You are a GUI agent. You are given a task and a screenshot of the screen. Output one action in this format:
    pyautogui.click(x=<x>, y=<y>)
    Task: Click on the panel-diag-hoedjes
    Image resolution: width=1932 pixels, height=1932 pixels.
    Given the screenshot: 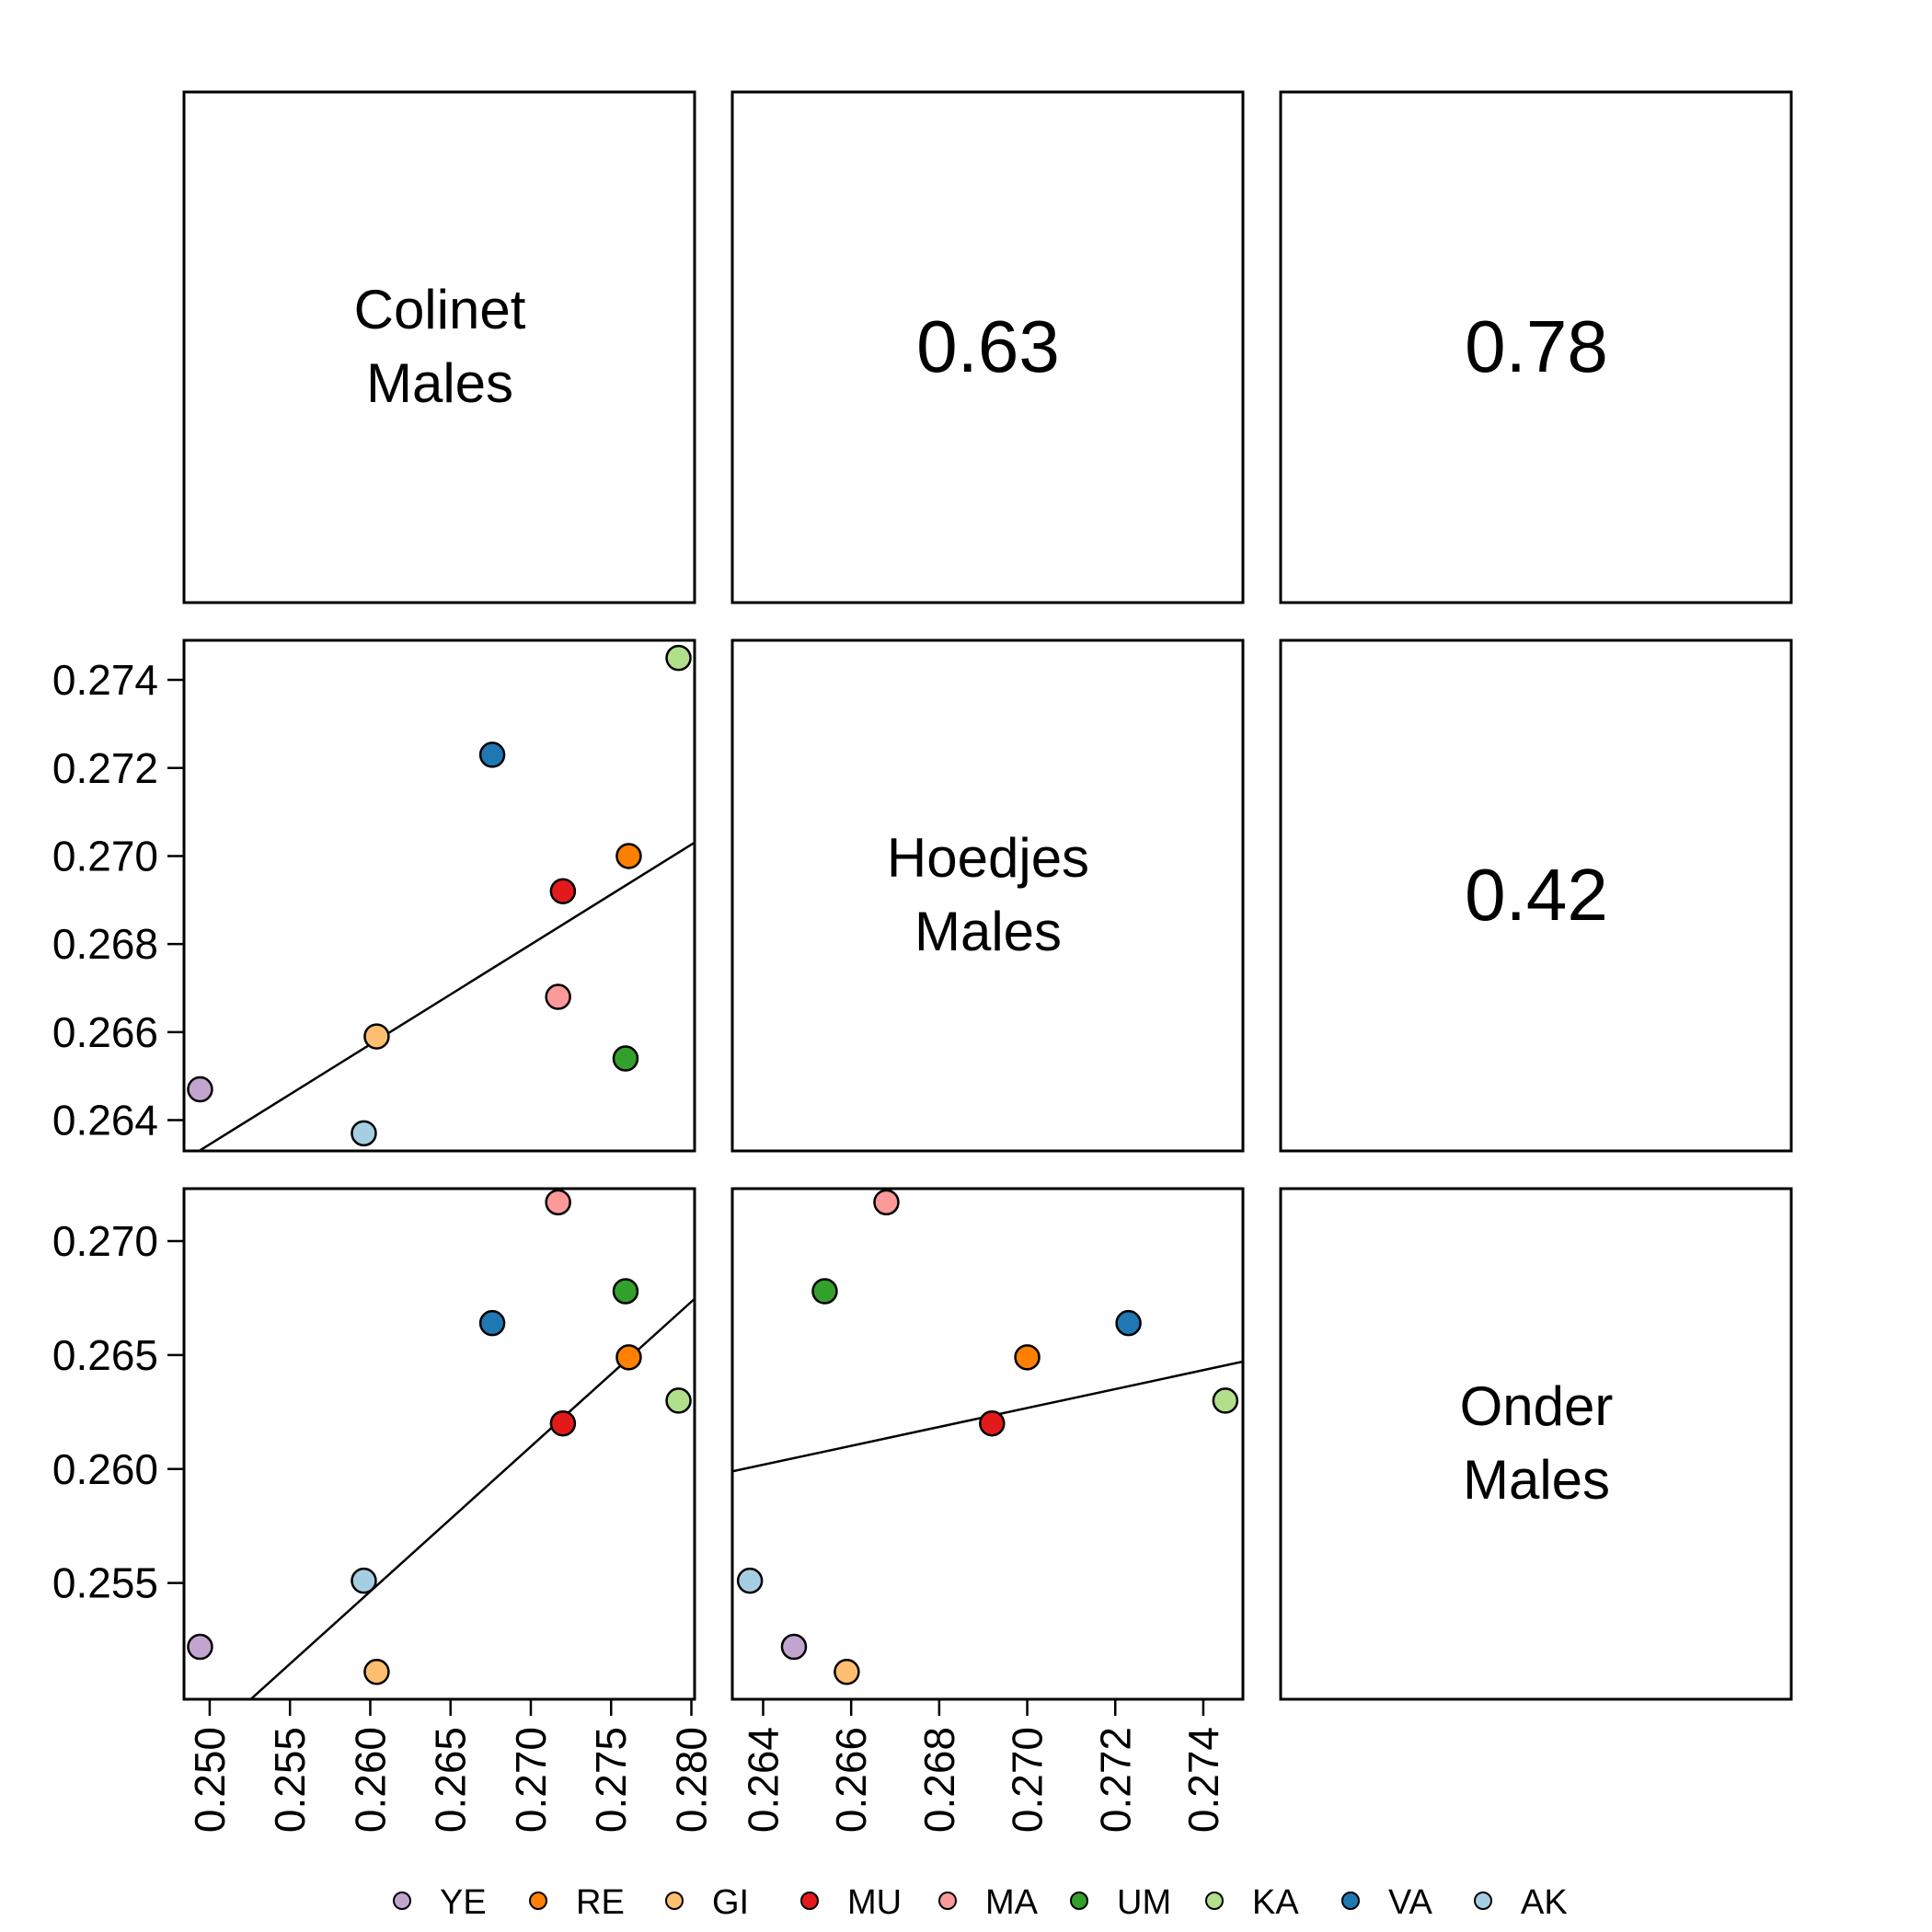 What is the action you would take?
    pyautogui.click(x=987, y=895)
    